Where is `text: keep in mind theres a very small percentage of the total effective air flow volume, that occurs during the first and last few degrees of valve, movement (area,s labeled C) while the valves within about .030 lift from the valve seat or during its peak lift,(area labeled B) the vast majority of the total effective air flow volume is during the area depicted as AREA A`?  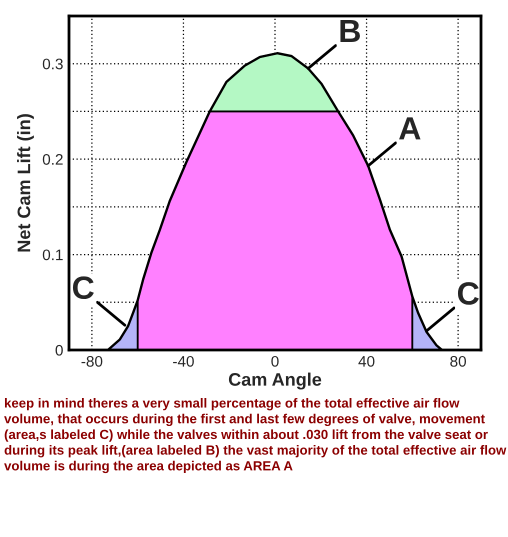
text: keep in mind theres a very small percentage of the total effective air flow volume, that occurs during the first and last few degrees of valve, movement (area,s labeled C) while the valves within about .030 lift from the valve seat or during its peak lift,(area labeled B) the vast majority of the total effective air flow volume is during the area depicted as AREA A is located at coordinates (255, 436).